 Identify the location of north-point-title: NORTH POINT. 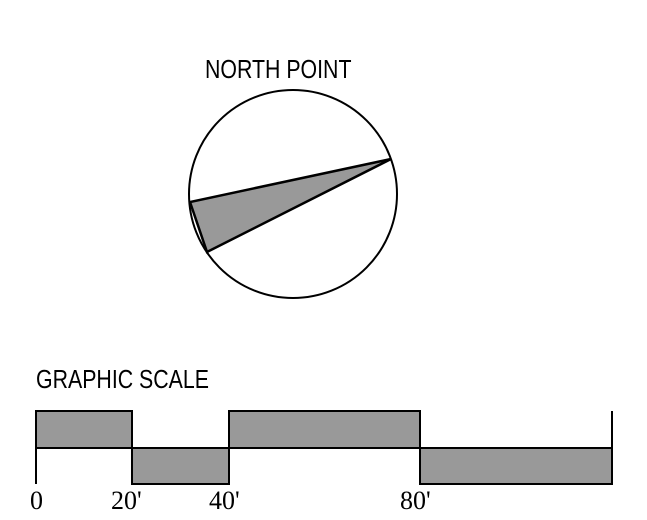
(278, 69).